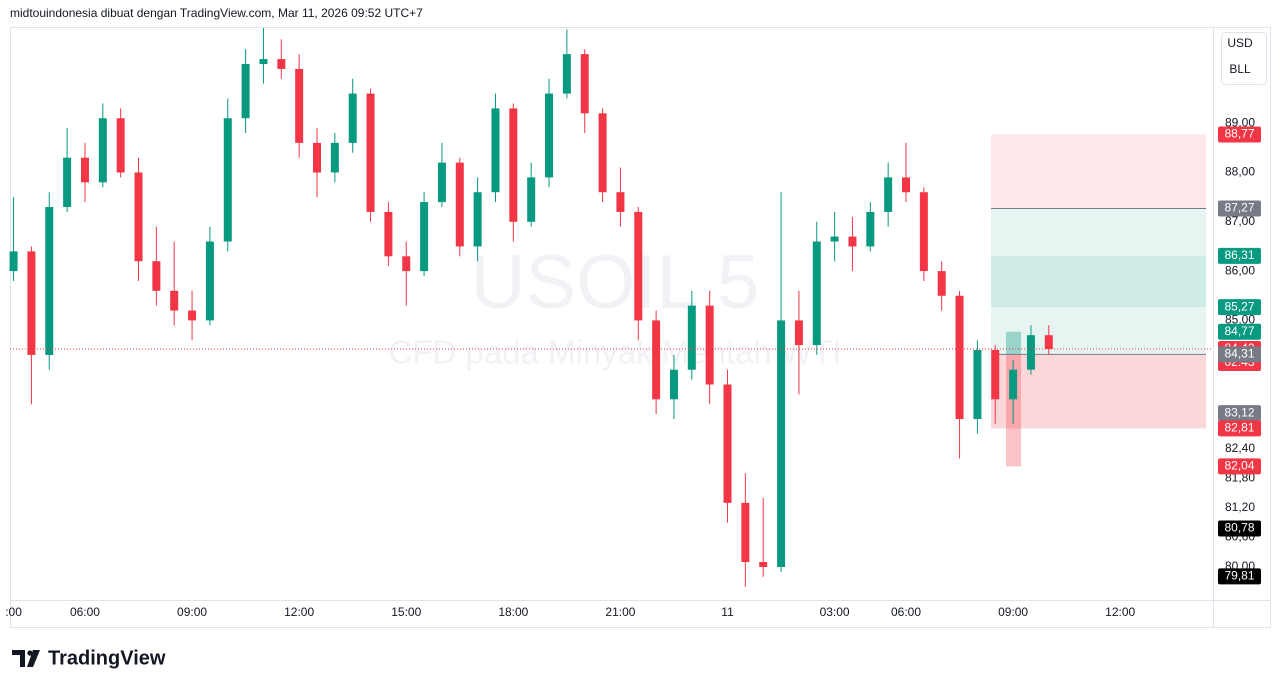 The width and height of the screenshot is (1281, 693). Describe the element at coordinates (107, 658) in the screenshot. I see `brand-name: TradingView` at that location.